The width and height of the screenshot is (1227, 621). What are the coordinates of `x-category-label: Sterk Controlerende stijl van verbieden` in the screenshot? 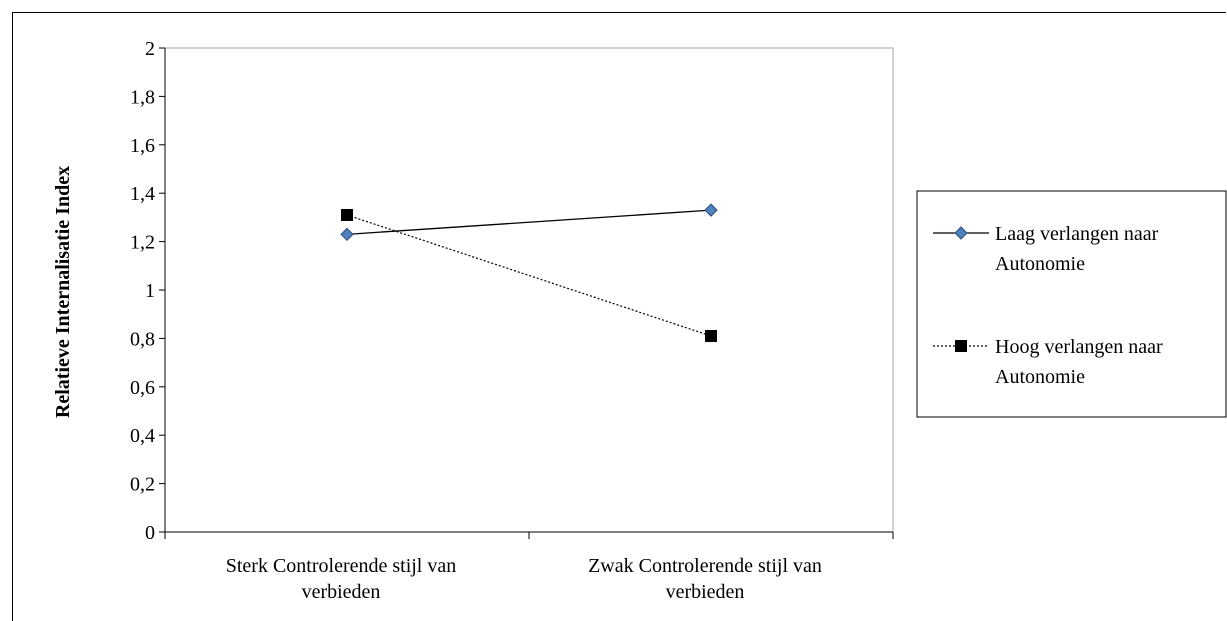 It's located at (341, 579).